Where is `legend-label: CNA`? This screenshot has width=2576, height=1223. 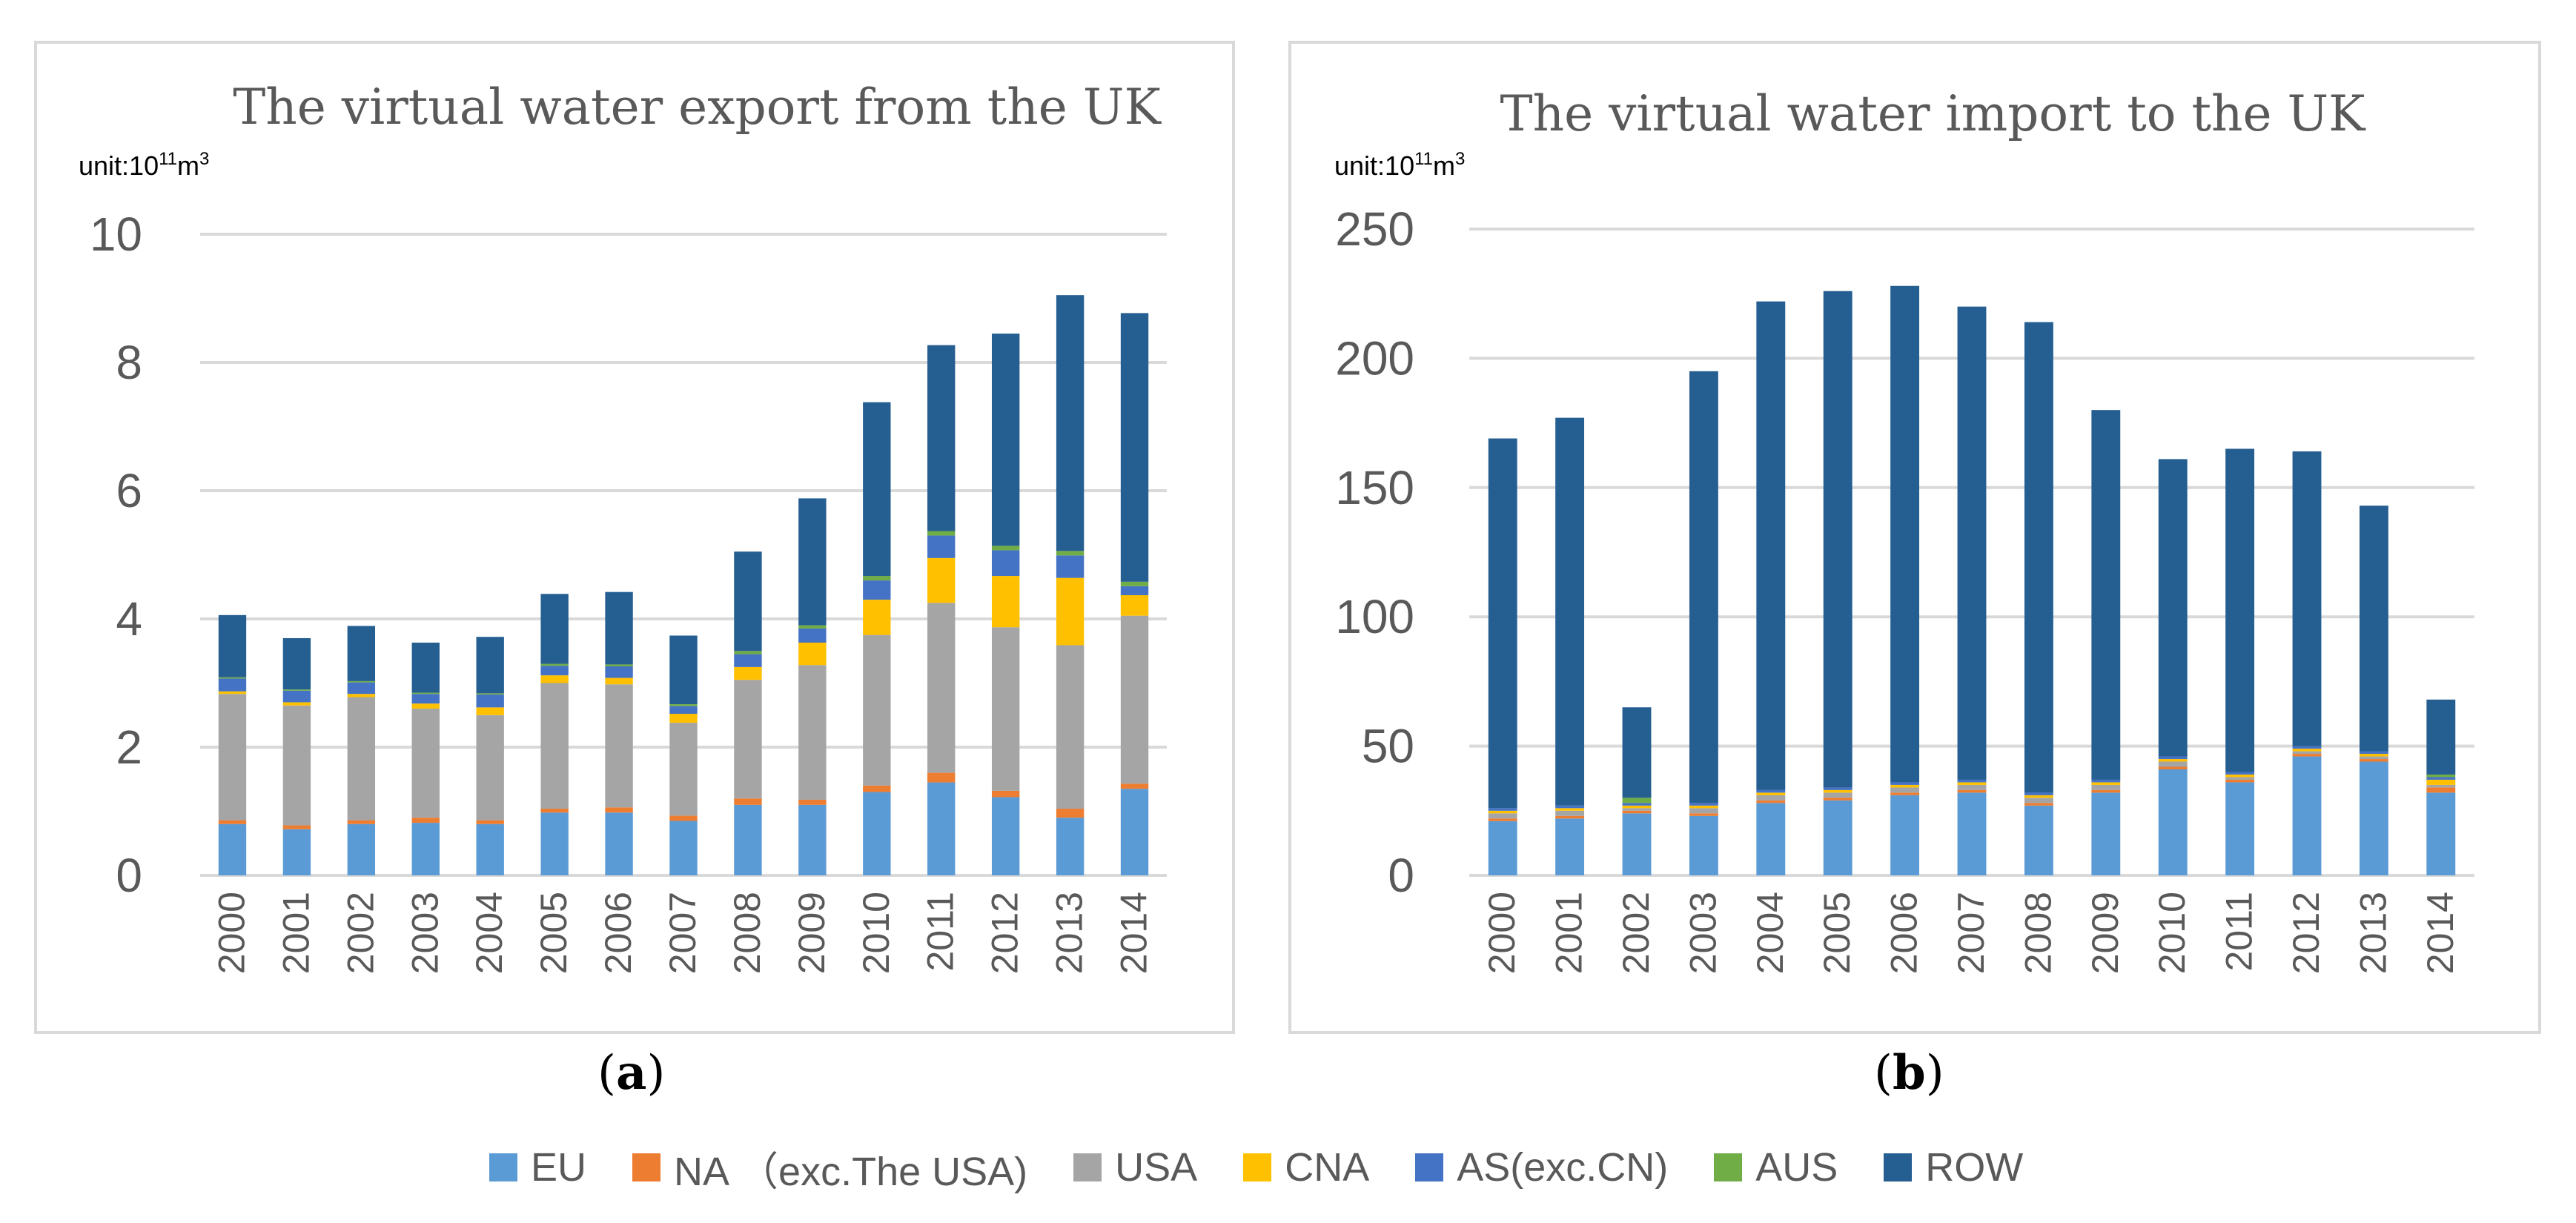
legend-label: CNA is located at coordinates (1327, 1167).